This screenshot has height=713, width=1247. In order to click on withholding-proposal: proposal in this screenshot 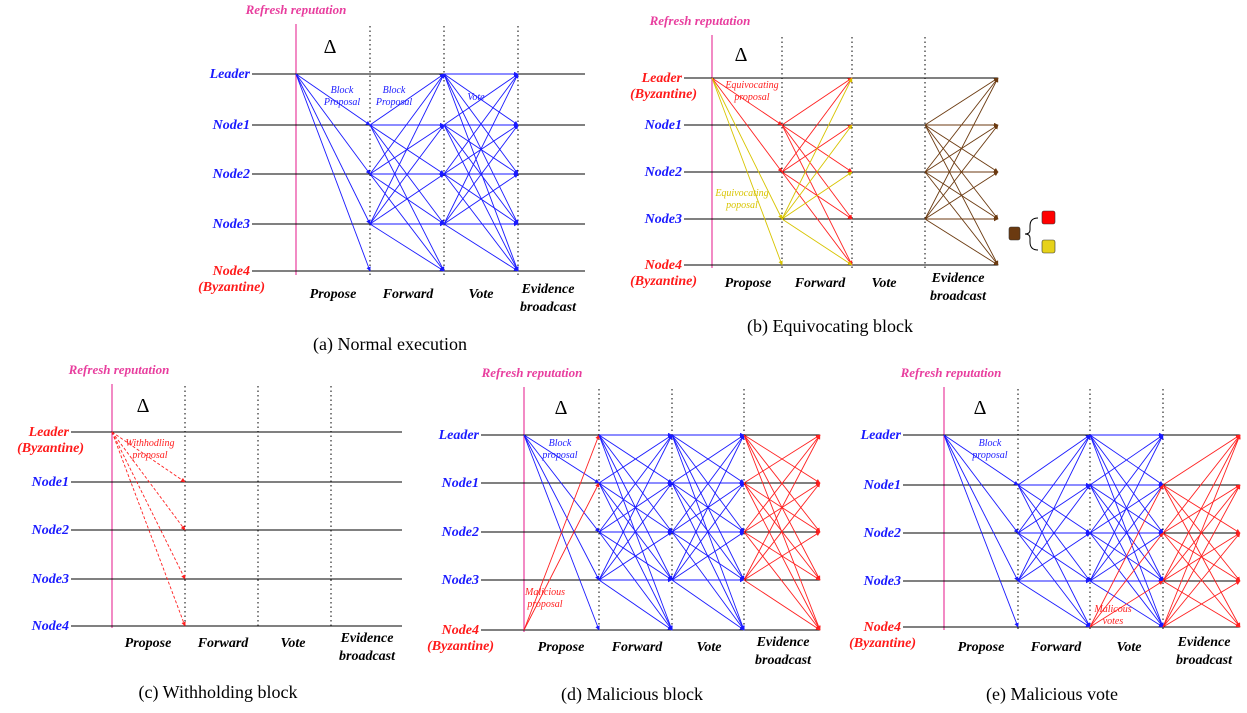, I will do `click(149, 455)`.